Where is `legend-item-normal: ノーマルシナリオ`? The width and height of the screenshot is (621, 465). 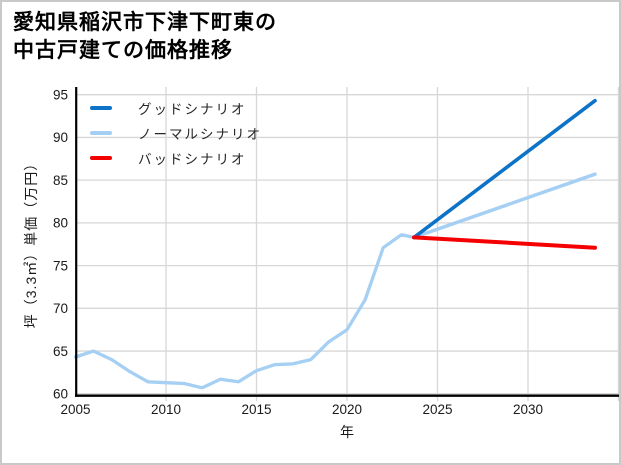
legend-item-normal: ノーマルシナリオ is located at coordinates (176, 132).